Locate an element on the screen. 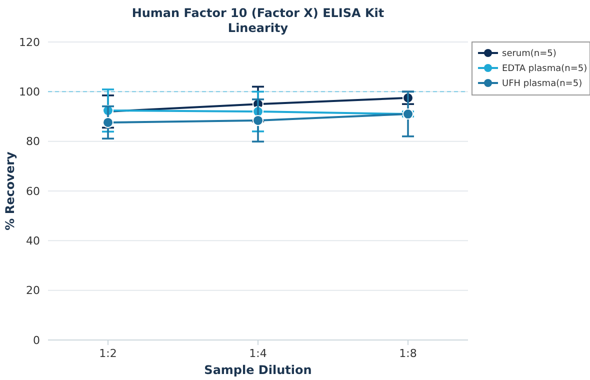 This screenshot has height=380, width=590. y-tick-label: 120 is located at coordinates (29, 42).